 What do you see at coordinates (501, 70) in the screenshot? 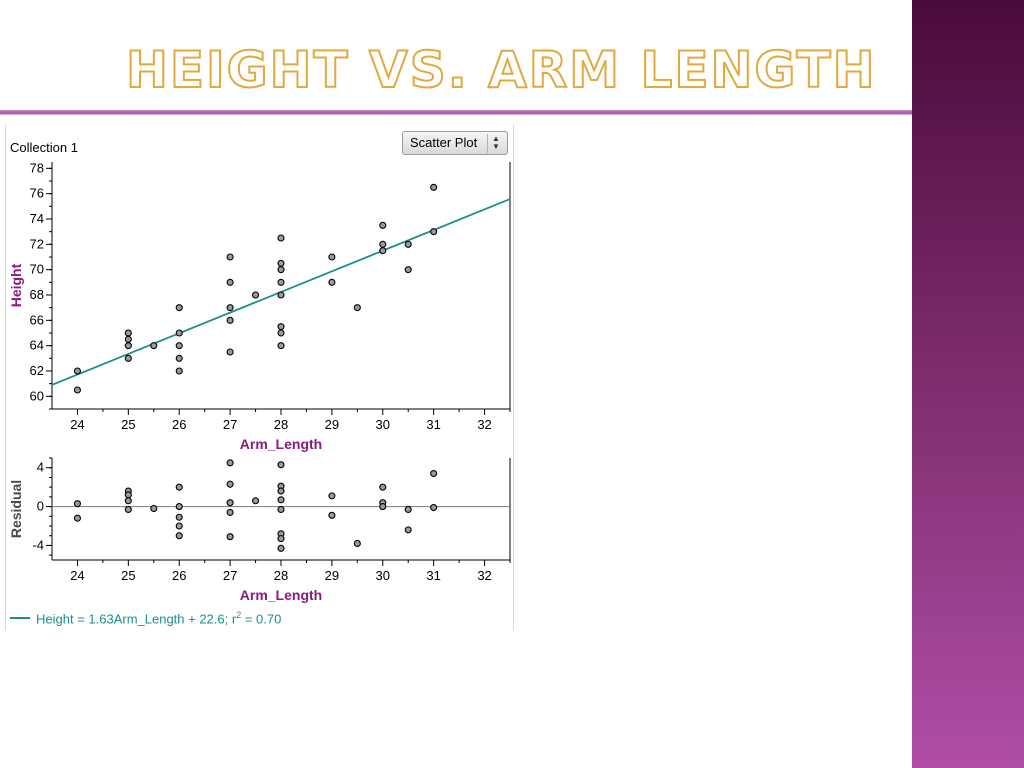
I see `slide-title: HEIGHT VS. ARM LENGTH` at bounding box center [501, 70].